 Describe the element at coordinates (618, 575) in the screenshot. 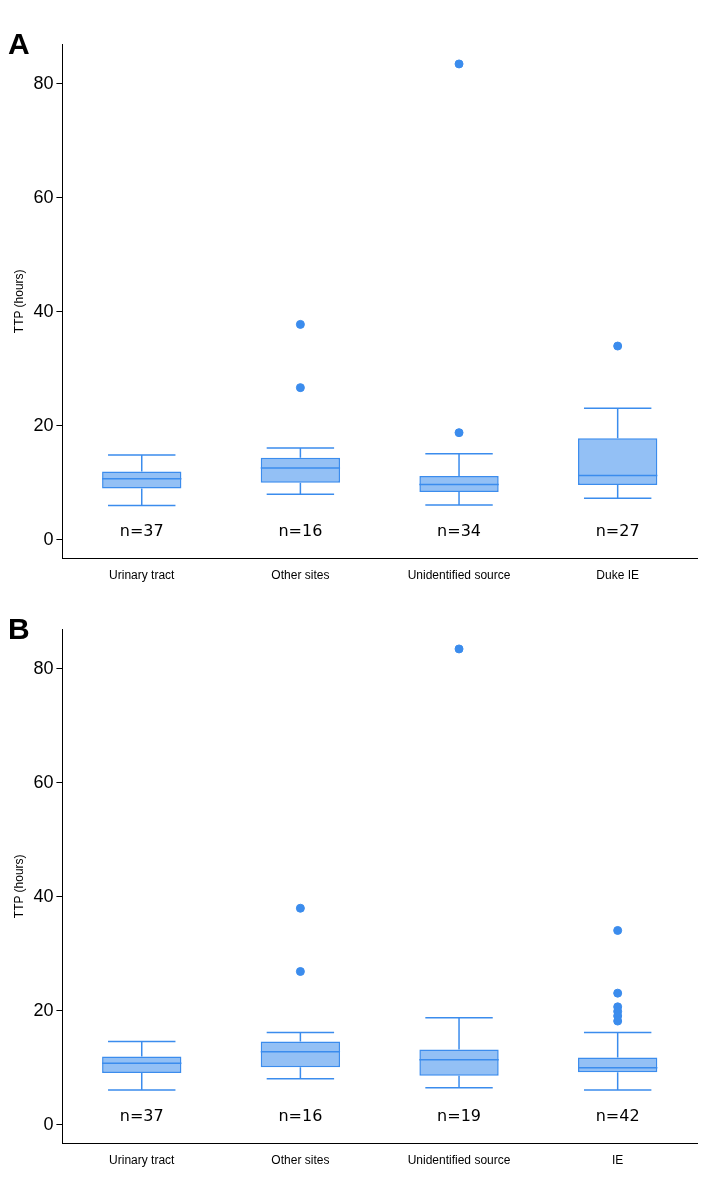

I see `x-tick-label: Duke IE` at that location.